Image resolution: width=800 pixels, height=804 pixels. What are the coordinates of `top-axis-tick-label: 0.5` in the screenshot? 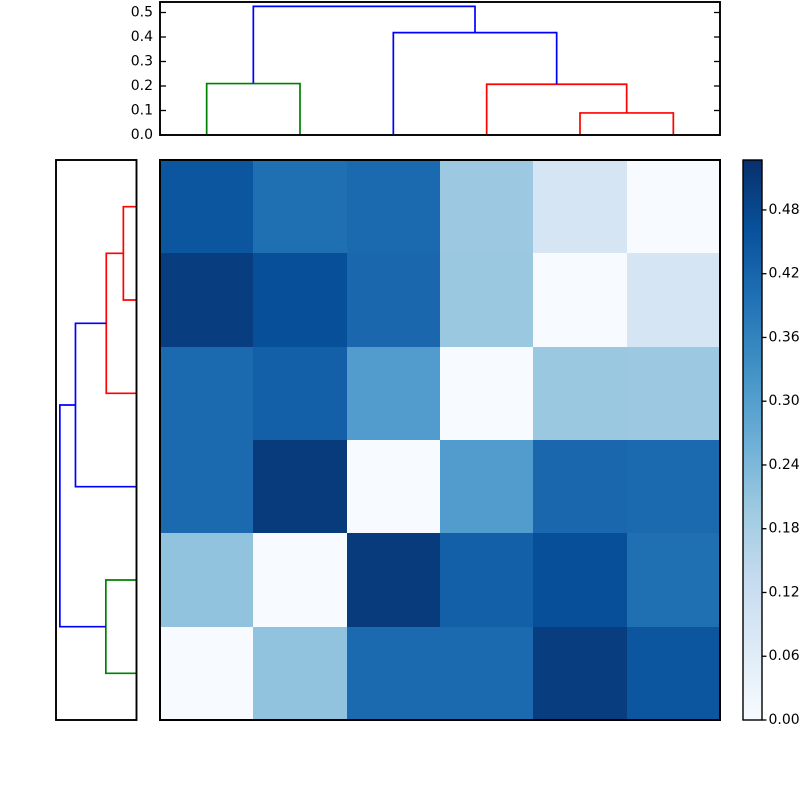 It's located at (142, 13).